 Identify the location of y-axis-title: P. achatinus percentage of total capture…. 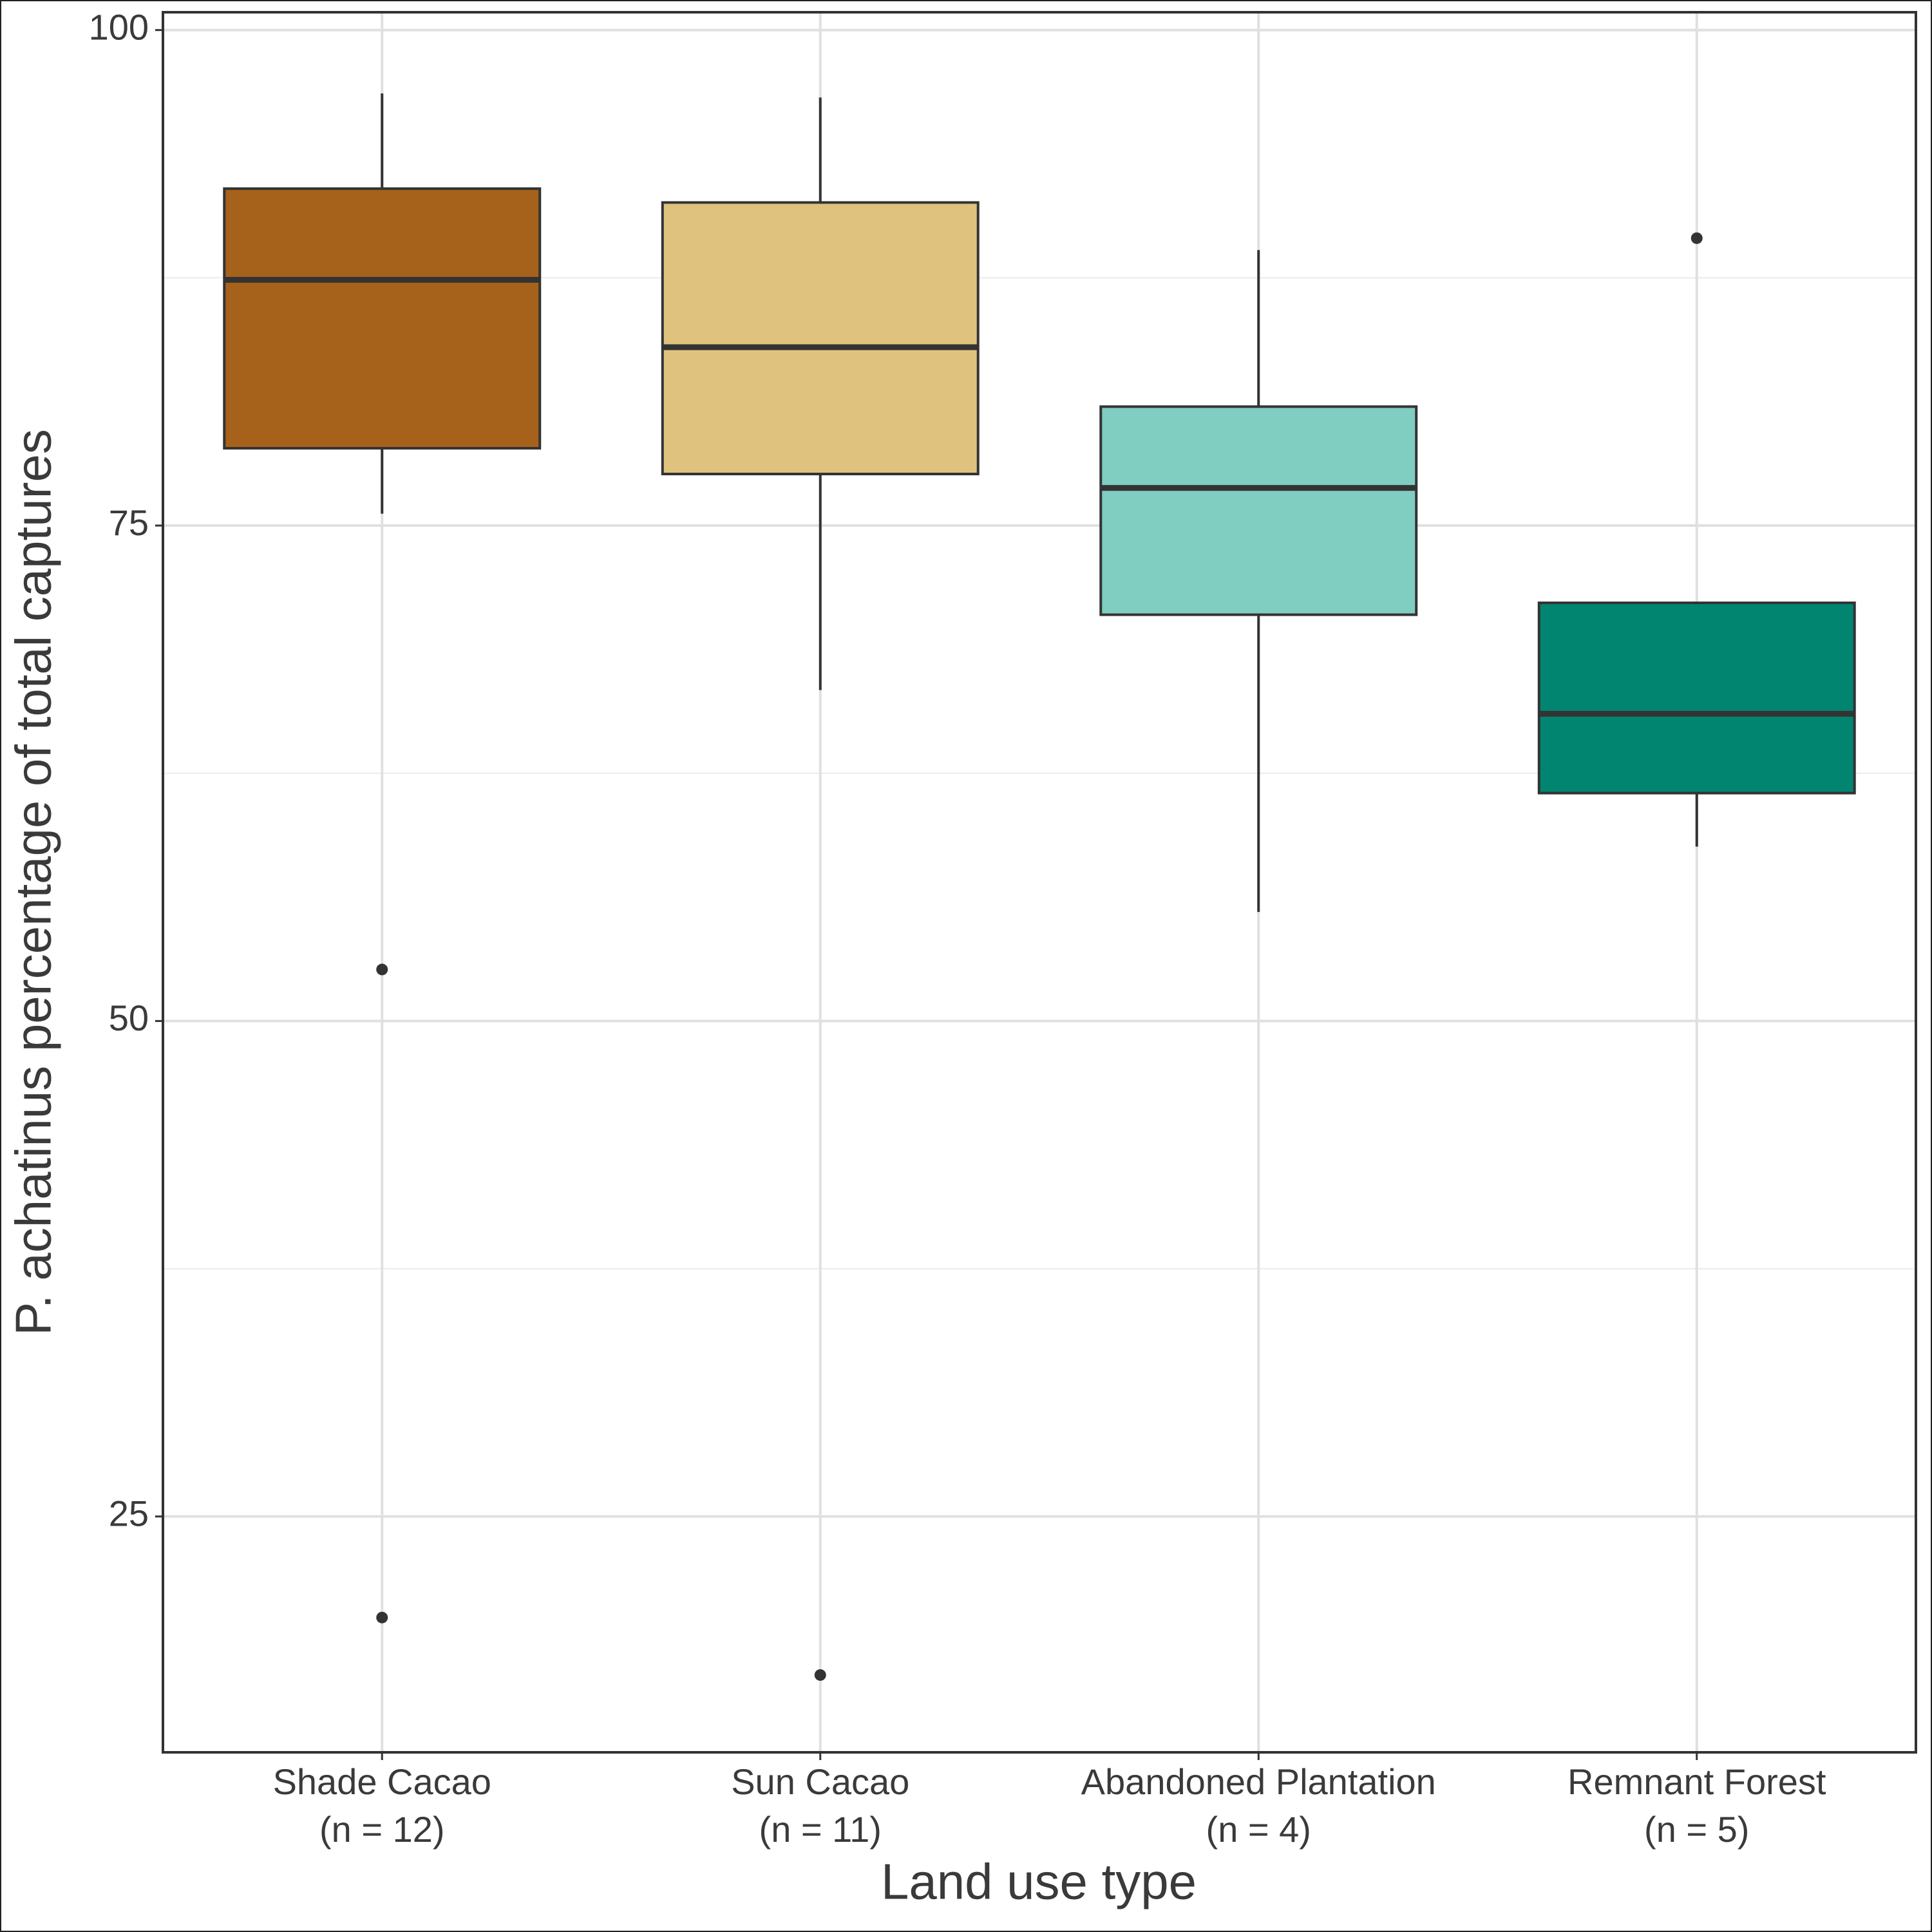
(34, 882).